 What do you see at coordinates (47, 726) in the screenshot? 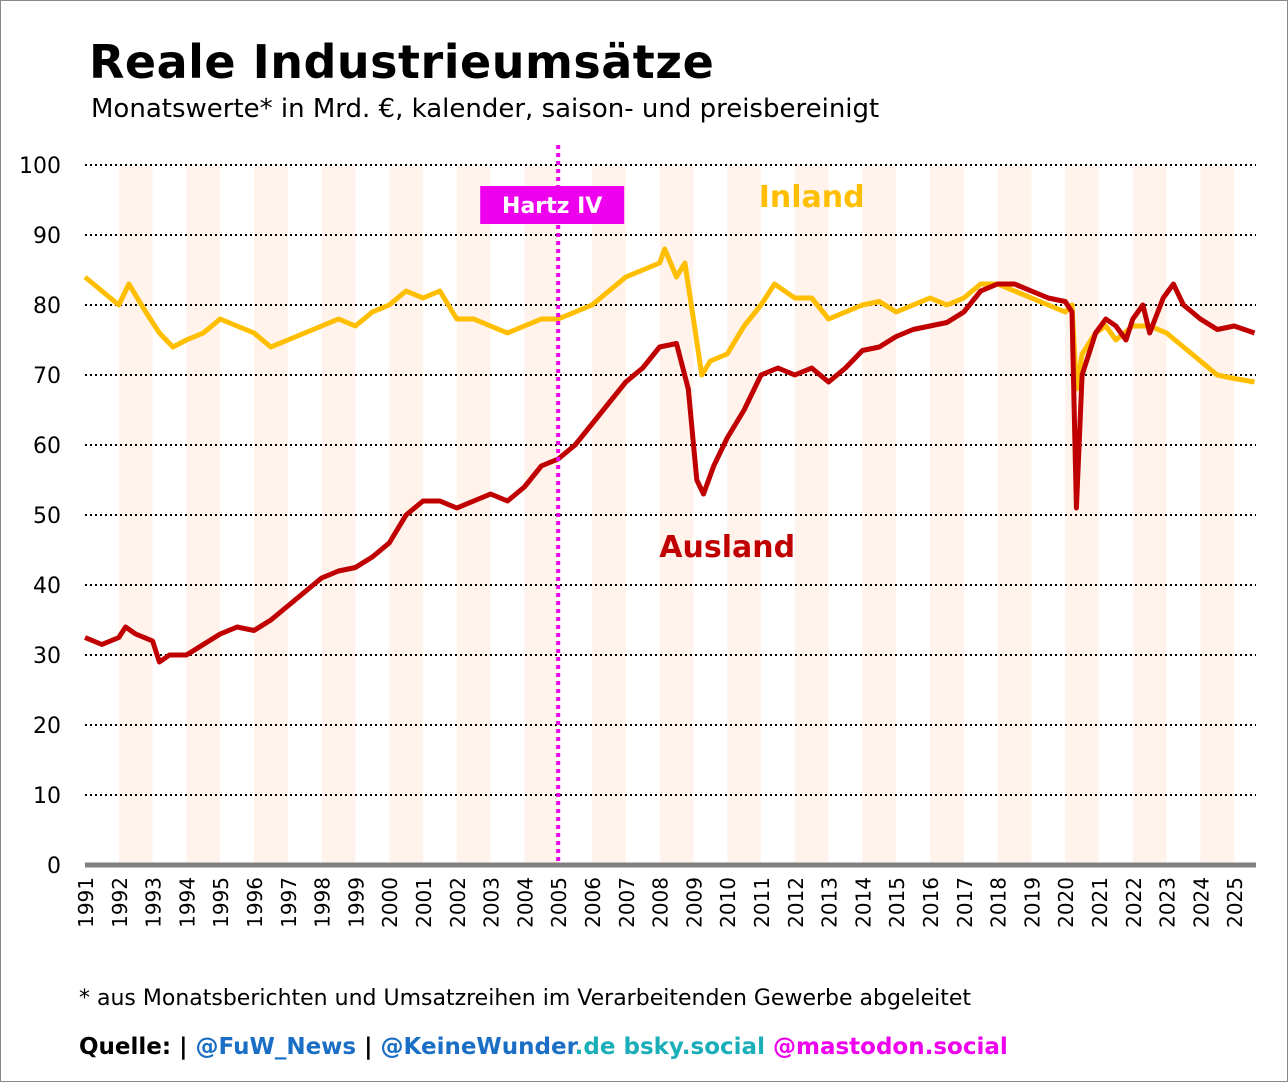
I see `y-tick-label: 20` at bounding box center [47, 726].